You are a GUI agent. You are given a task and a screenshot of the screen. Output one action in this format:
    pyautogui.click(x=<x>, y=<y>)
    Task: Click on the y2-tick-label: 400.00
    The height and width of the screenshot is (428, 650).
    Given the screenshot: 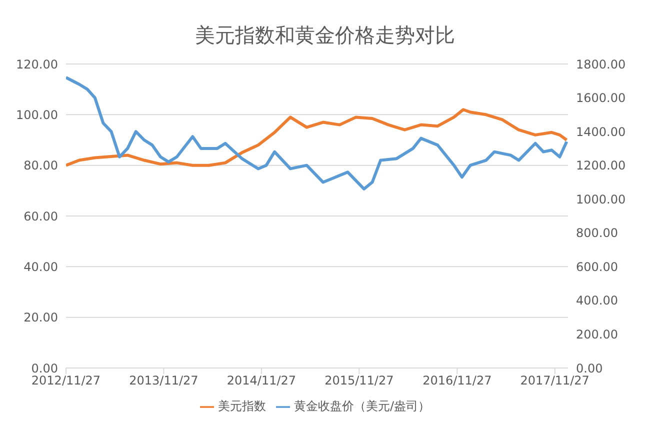 What is the action you would take?
    pyautogui.click(x=597, y=301)
    